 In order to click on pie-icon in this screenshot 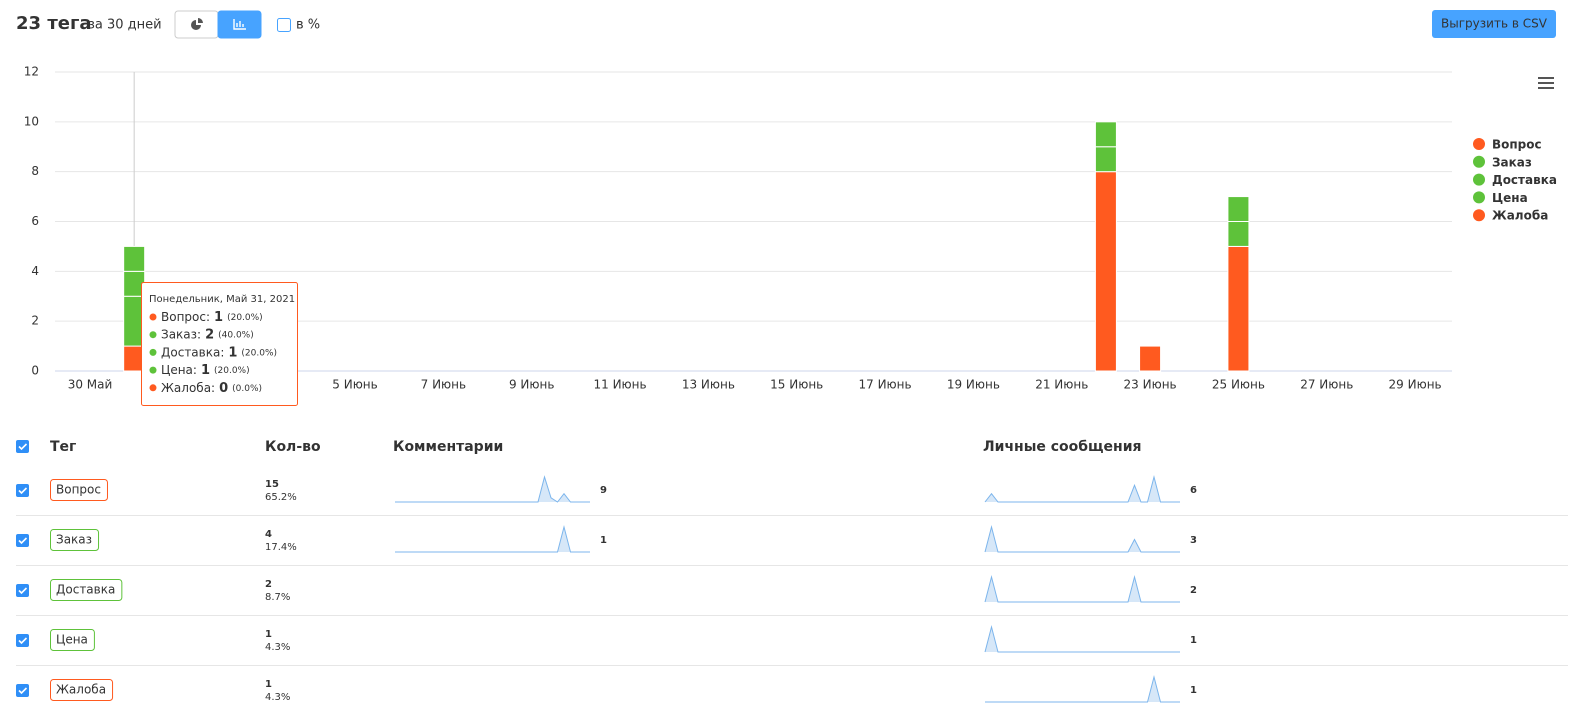, I will do `click(197, 24)`.